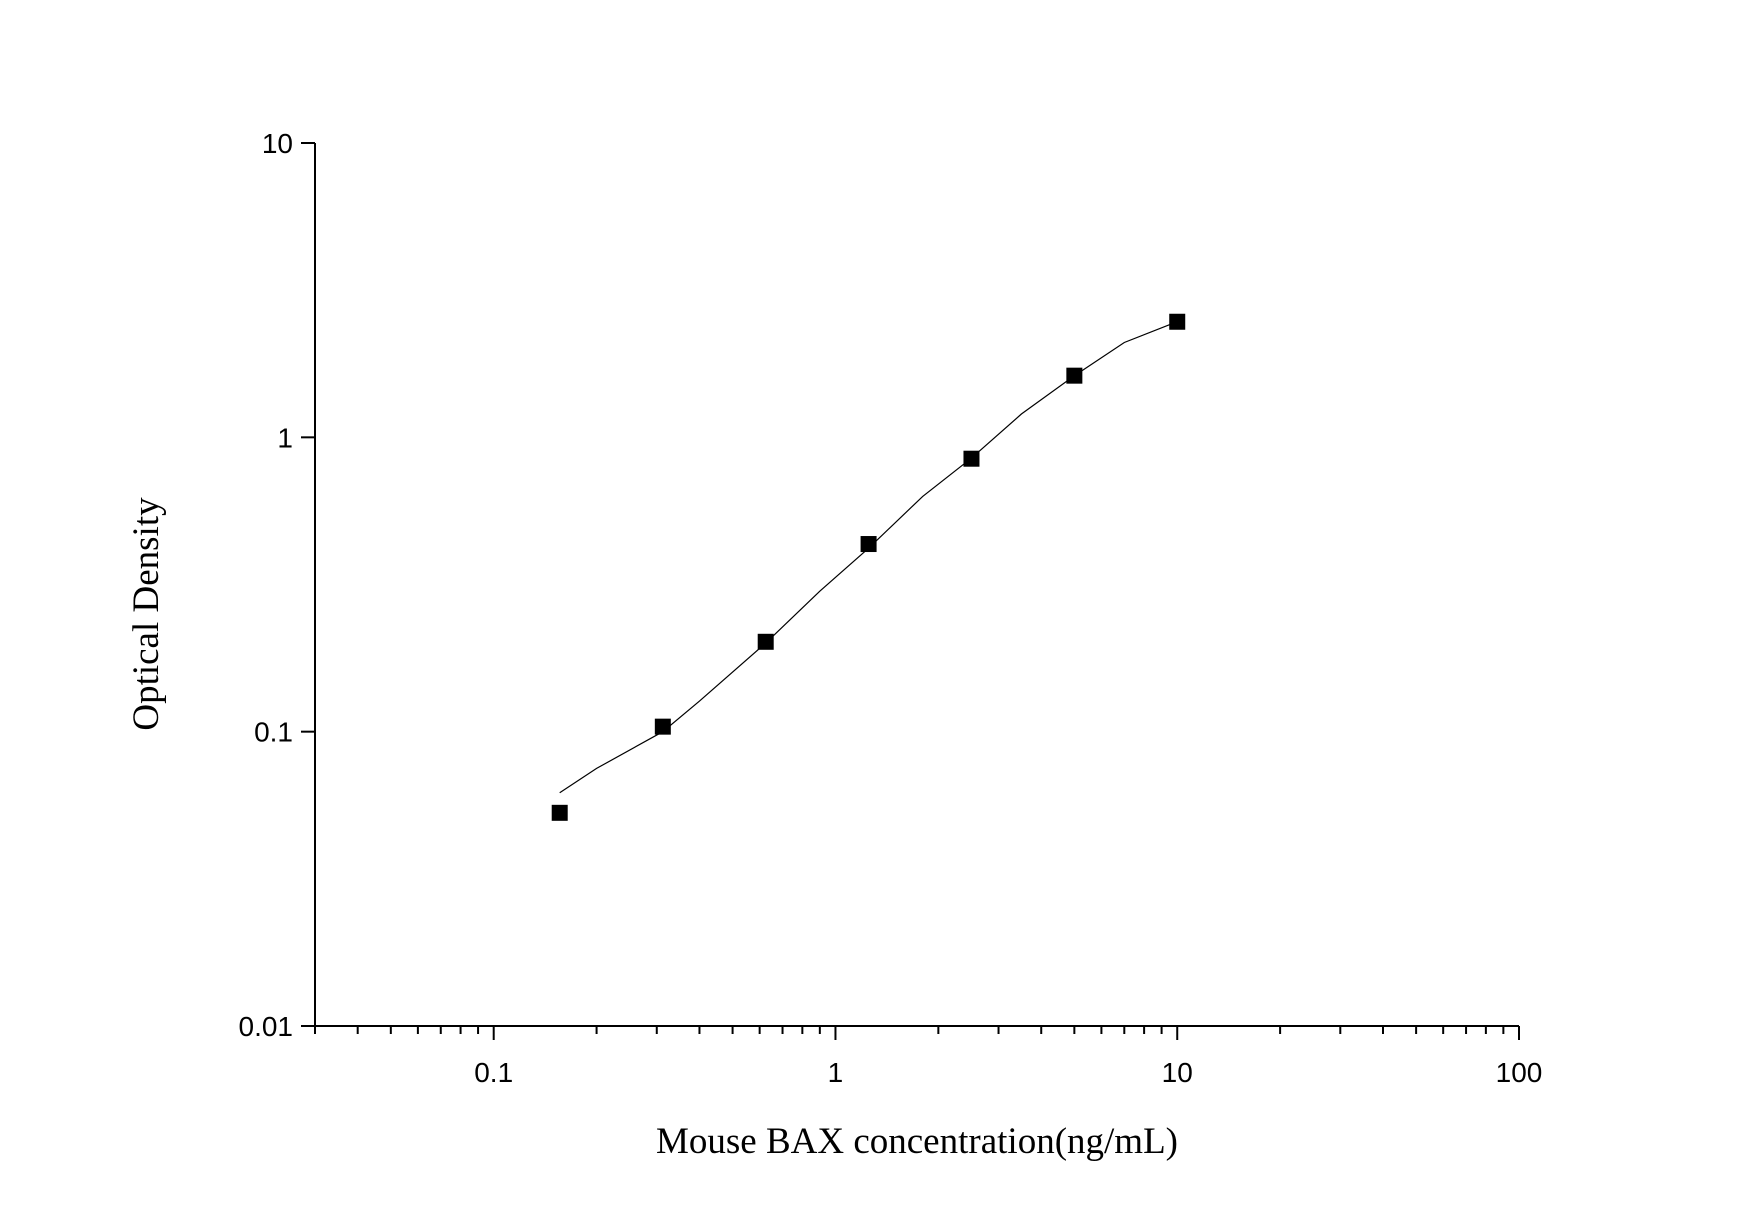  What do you see at coordinates (285, 437) in the screenshot?
I see `y-tick-label: 1` at bounding box center [285, 437].